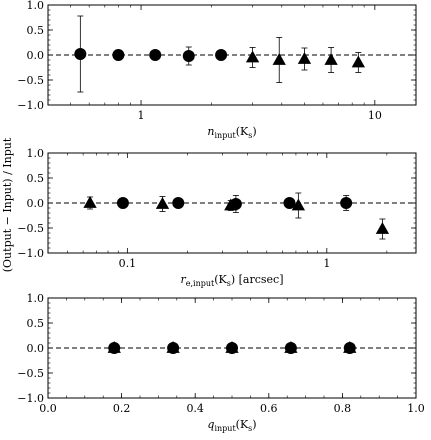 The height and width of the screenshot is (440, 431). I want to click on x-label-main: q, so click(210, 424).